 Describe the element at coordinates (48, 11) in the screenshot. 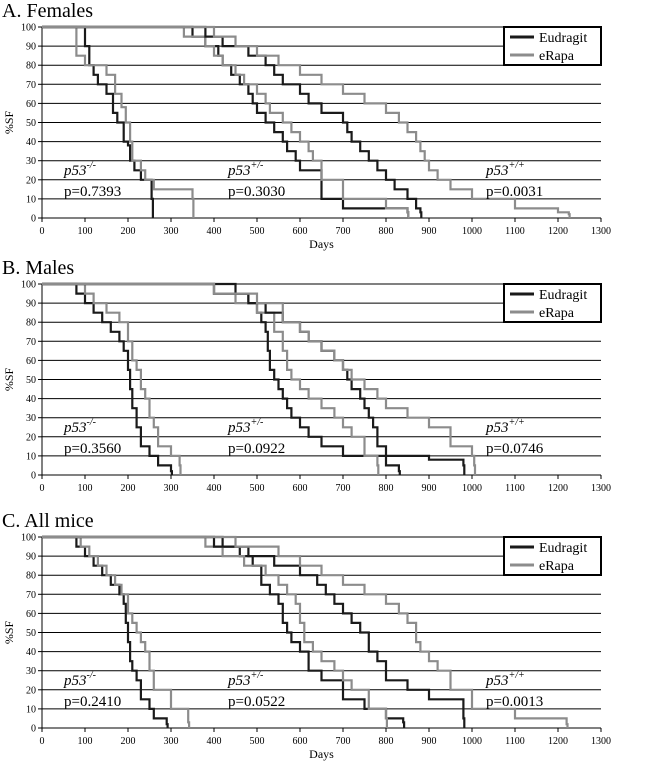

I see `chart-title: A. Females` at that location.